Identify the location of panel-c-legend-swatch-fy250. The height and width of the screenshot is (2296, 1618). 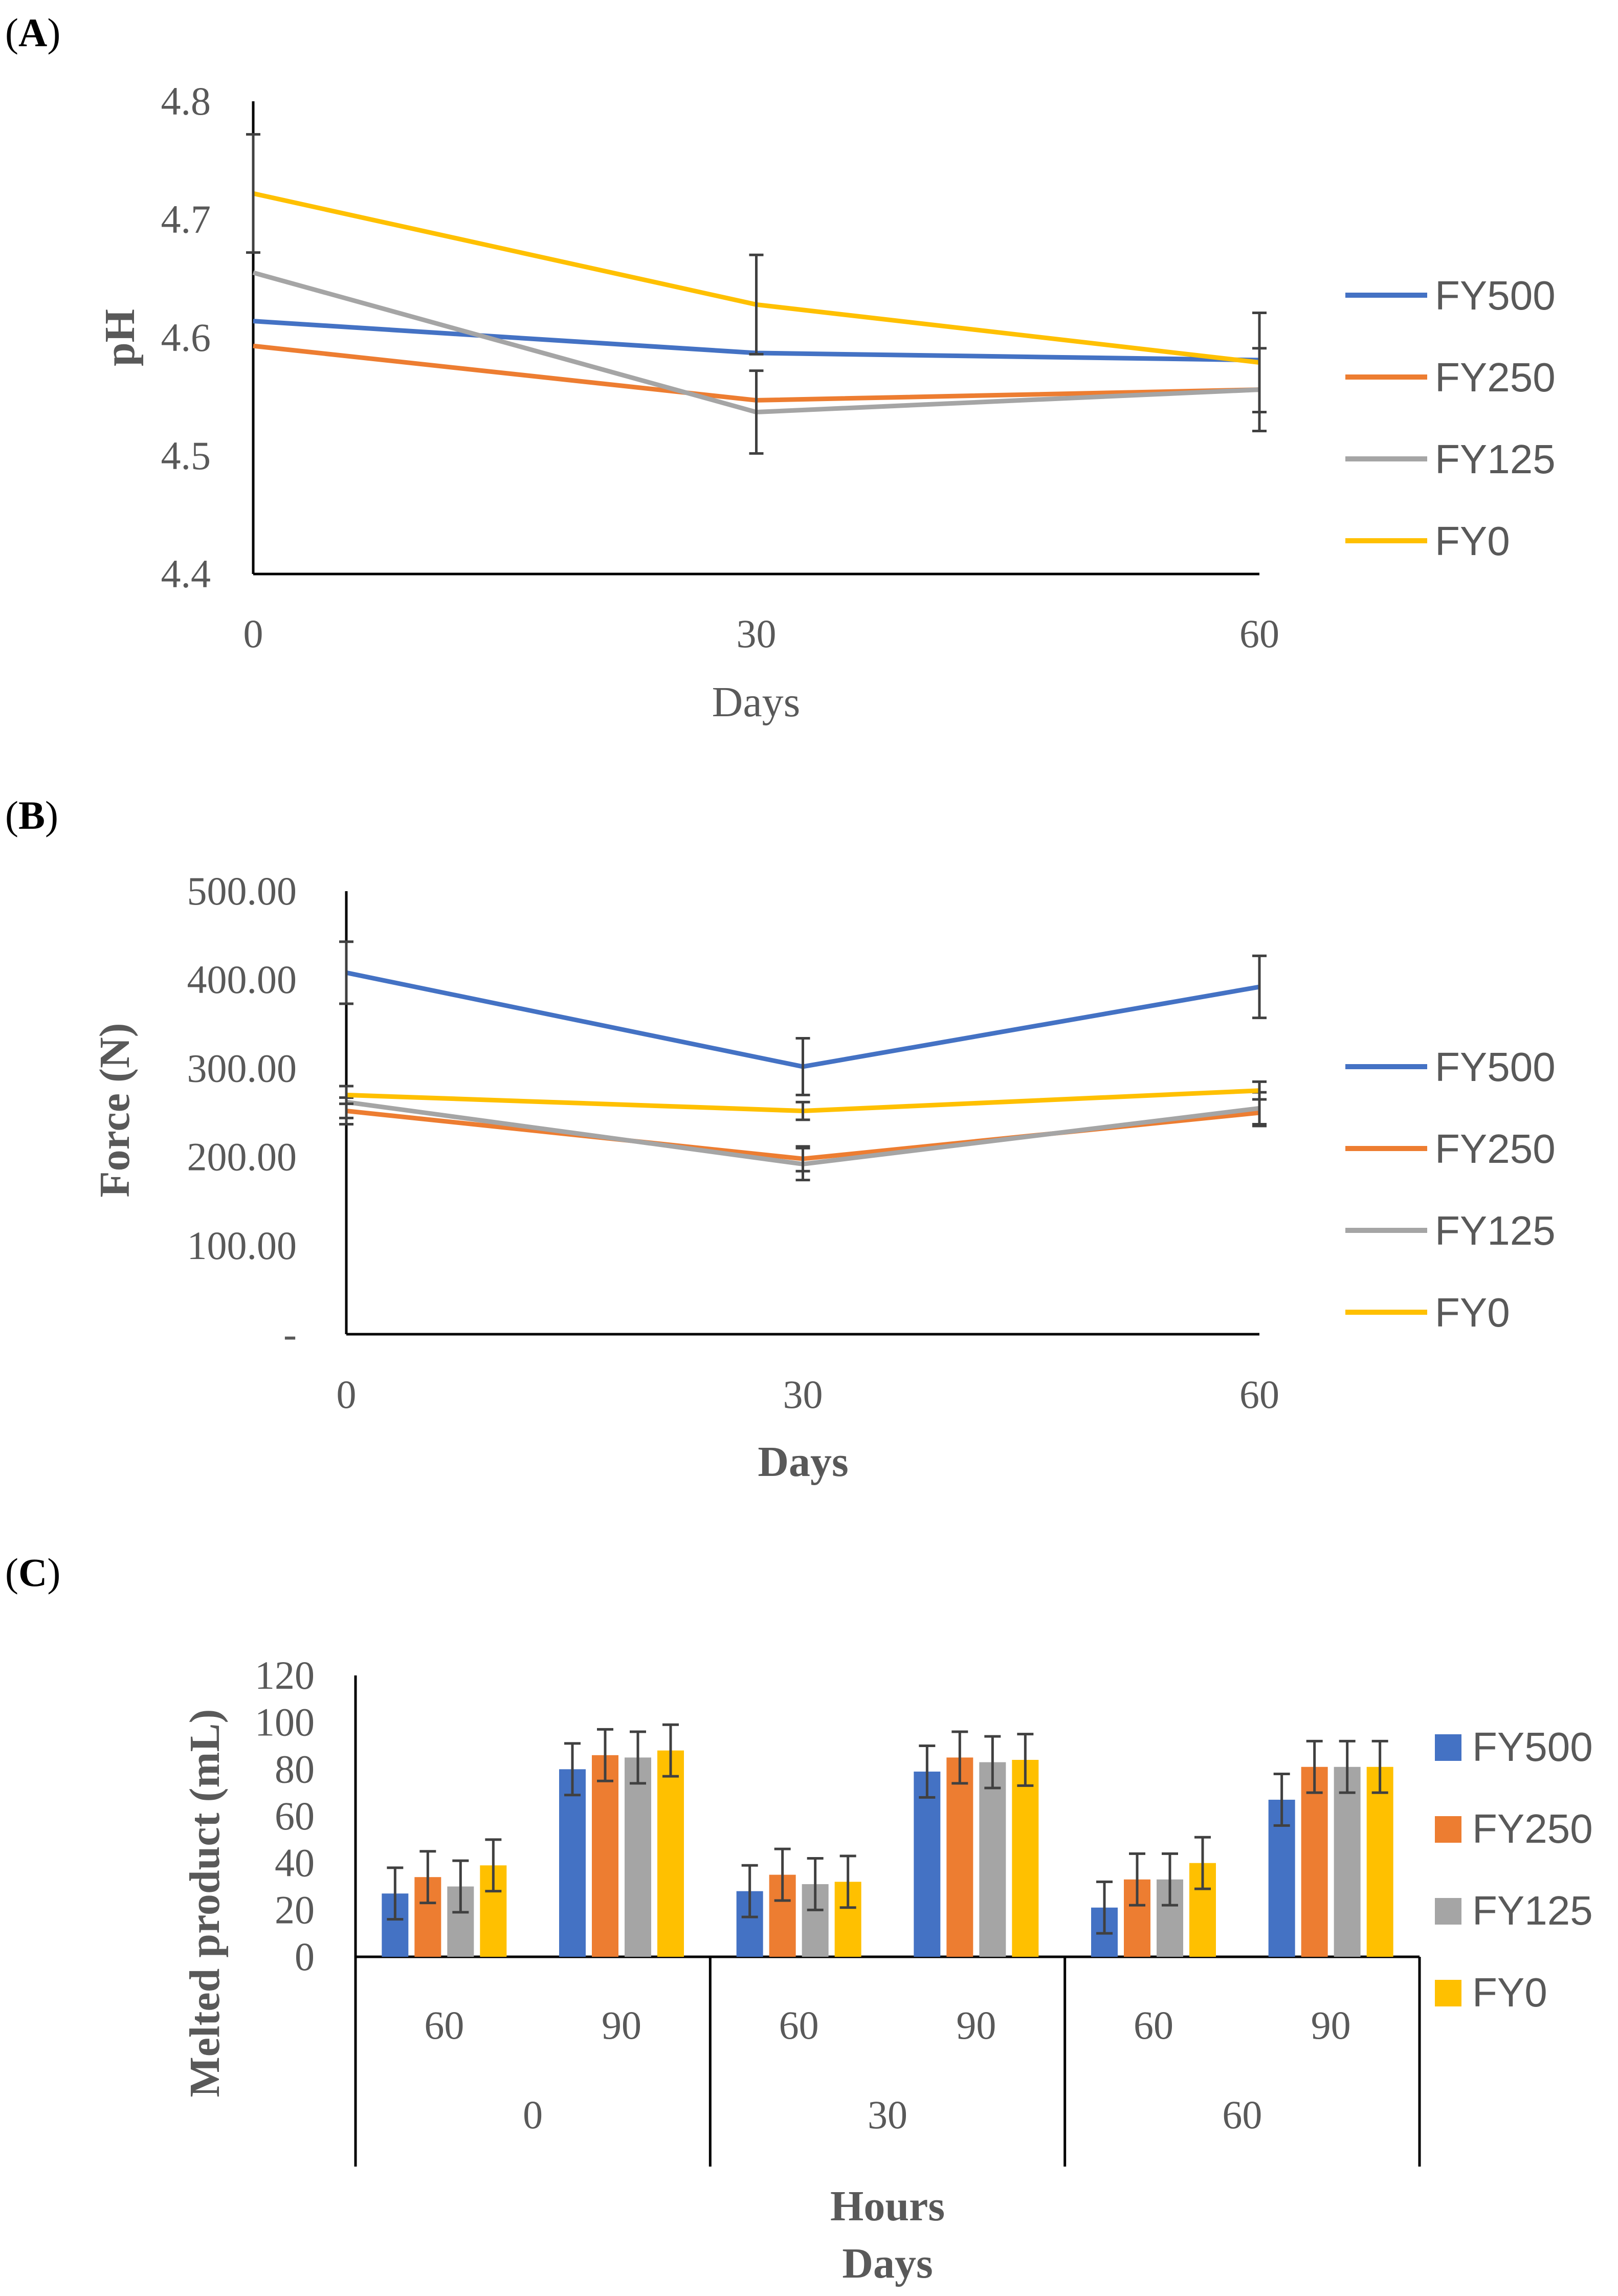
(1448, 1829).